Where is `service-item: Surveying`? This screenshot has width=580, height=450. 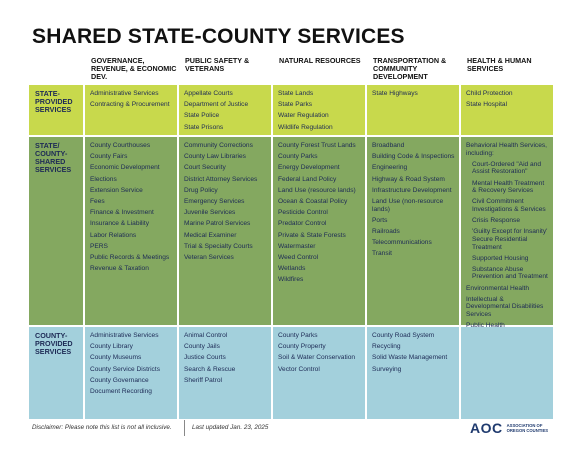
service-item: Surveying is located at coordinates (387, 369).